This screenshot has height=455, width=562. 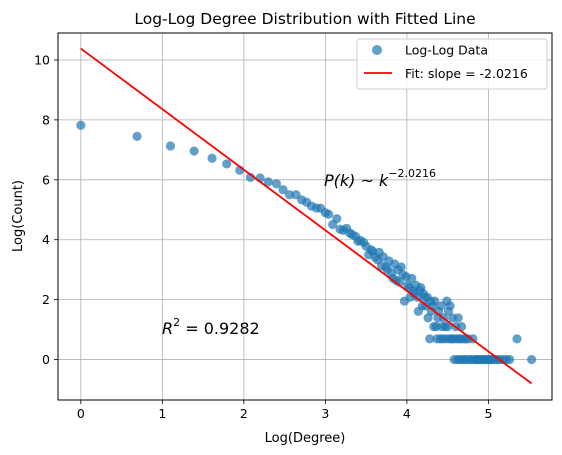 I want to click on legend: Log-Log Data Fit: slope = -2.0216, so click(x=452, y=64).